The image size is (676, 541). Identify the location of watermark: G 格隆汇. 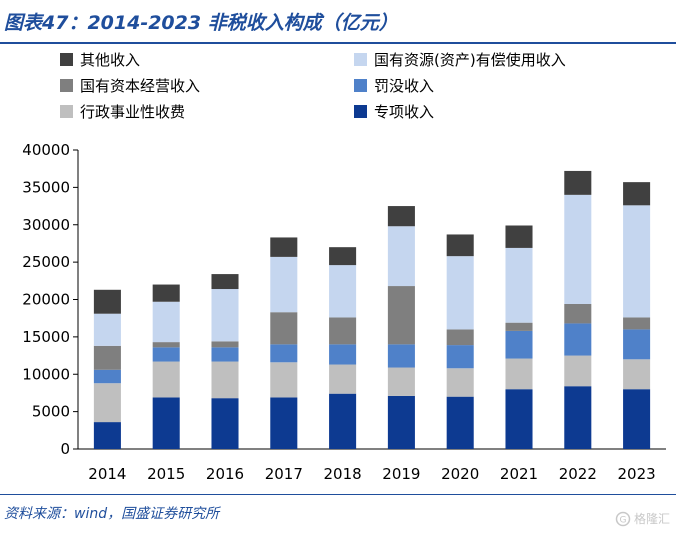
(642, 518).